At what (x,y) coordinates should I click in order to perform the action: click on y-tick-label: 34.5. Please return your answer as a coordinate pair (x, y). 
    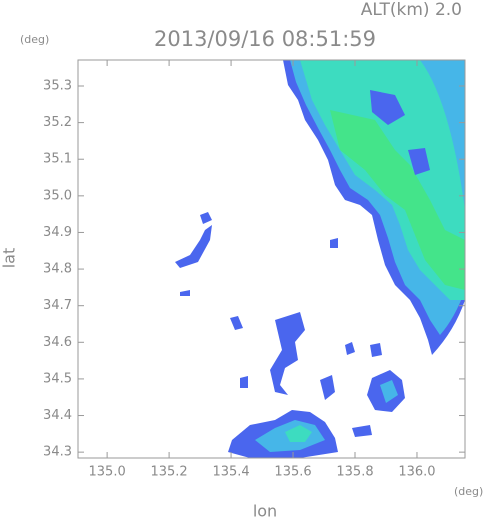
    Looking at the image, I should click on (57, 378).